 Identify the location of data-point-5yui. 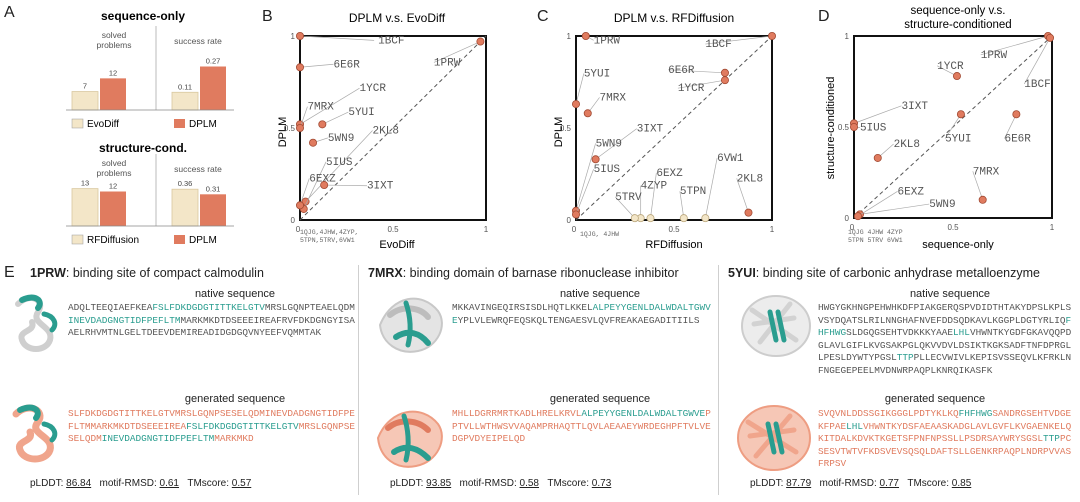
(322, 124).